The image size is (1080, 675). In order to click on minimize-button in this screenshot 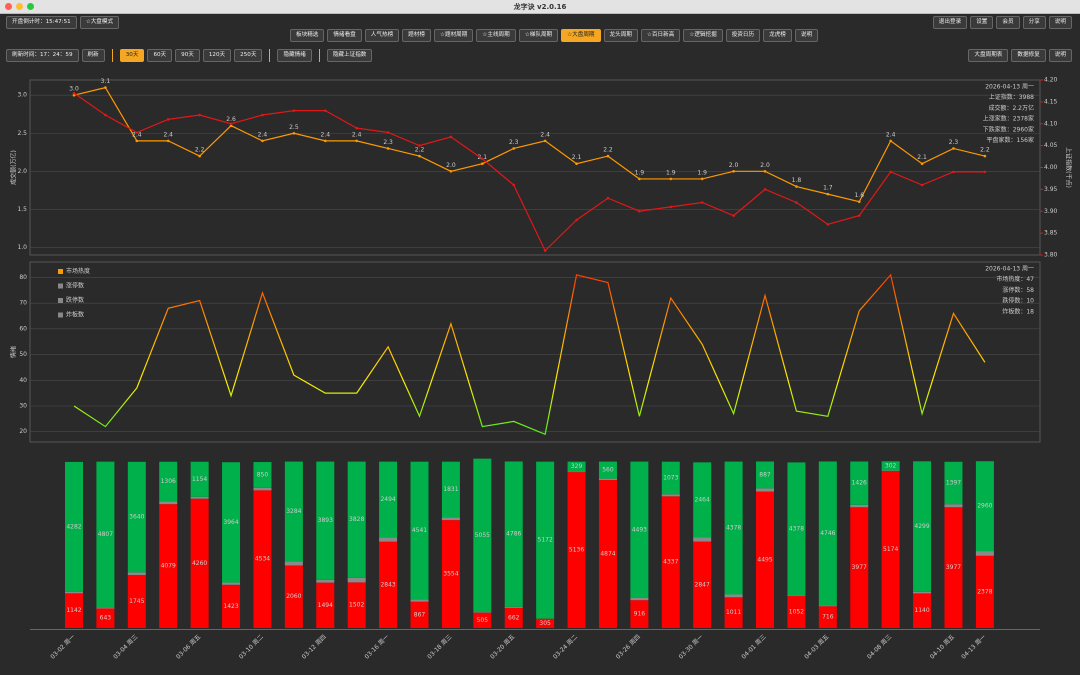, I will do `click(19, 6)`.